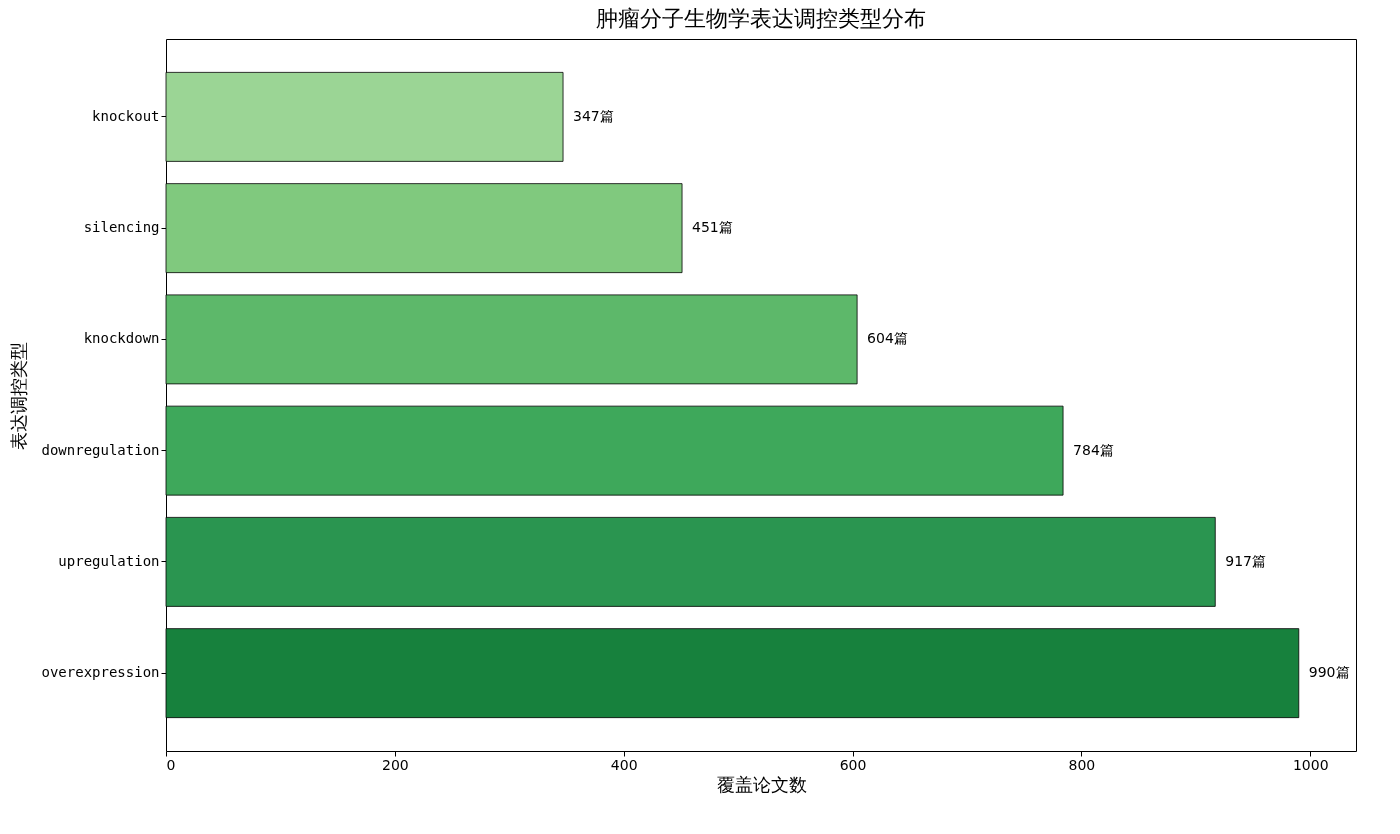 The width and height of the screenshot is (1400, 834). I want to click on y-tick-label: downregulation, so click(100, 449).